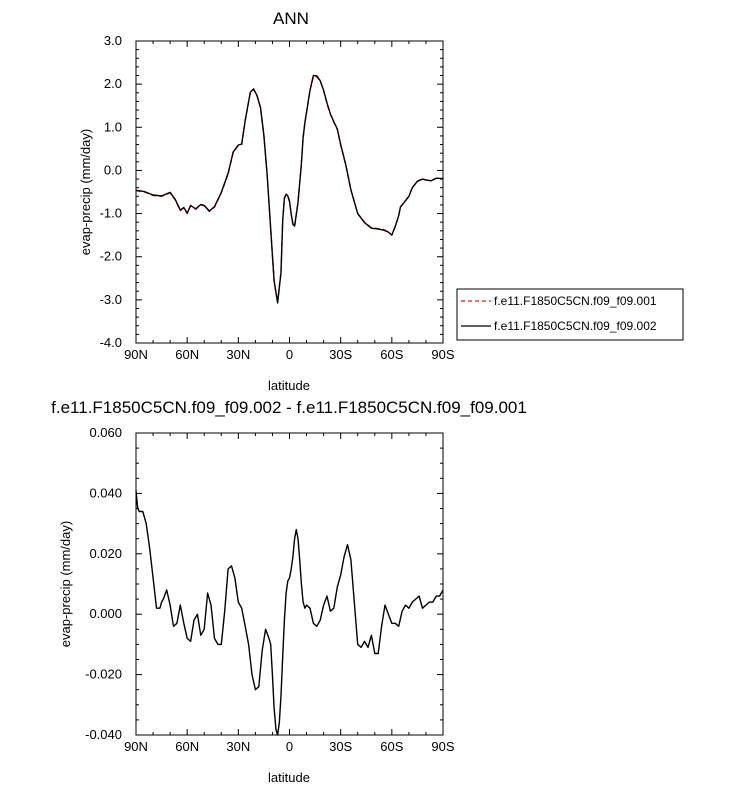  I want to click on bottom-y-tick-label: 0.040, so click(105, 492).